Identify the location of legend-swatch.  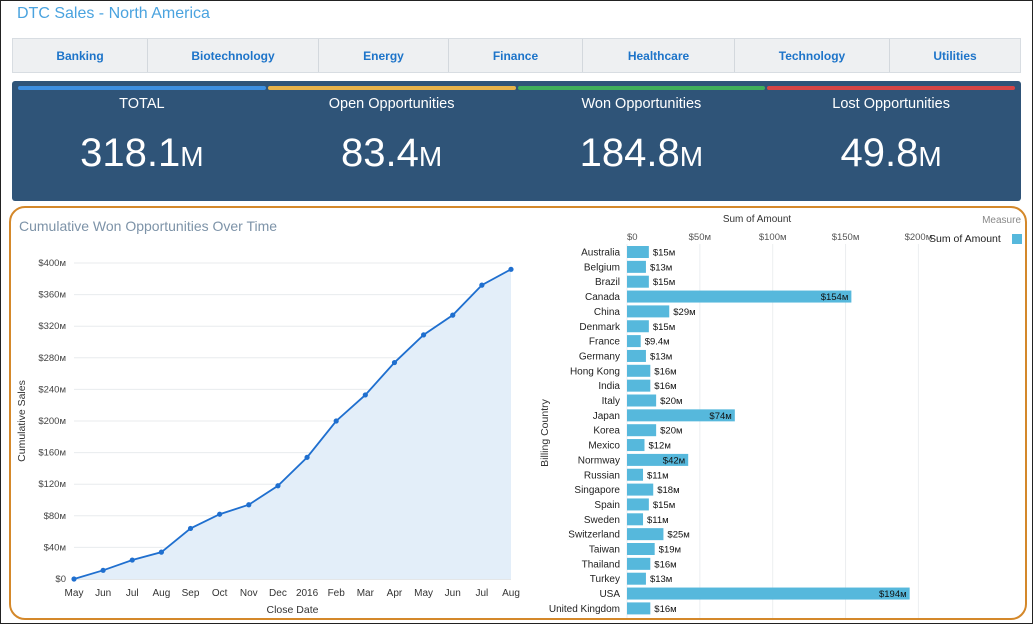
(1017, 239).